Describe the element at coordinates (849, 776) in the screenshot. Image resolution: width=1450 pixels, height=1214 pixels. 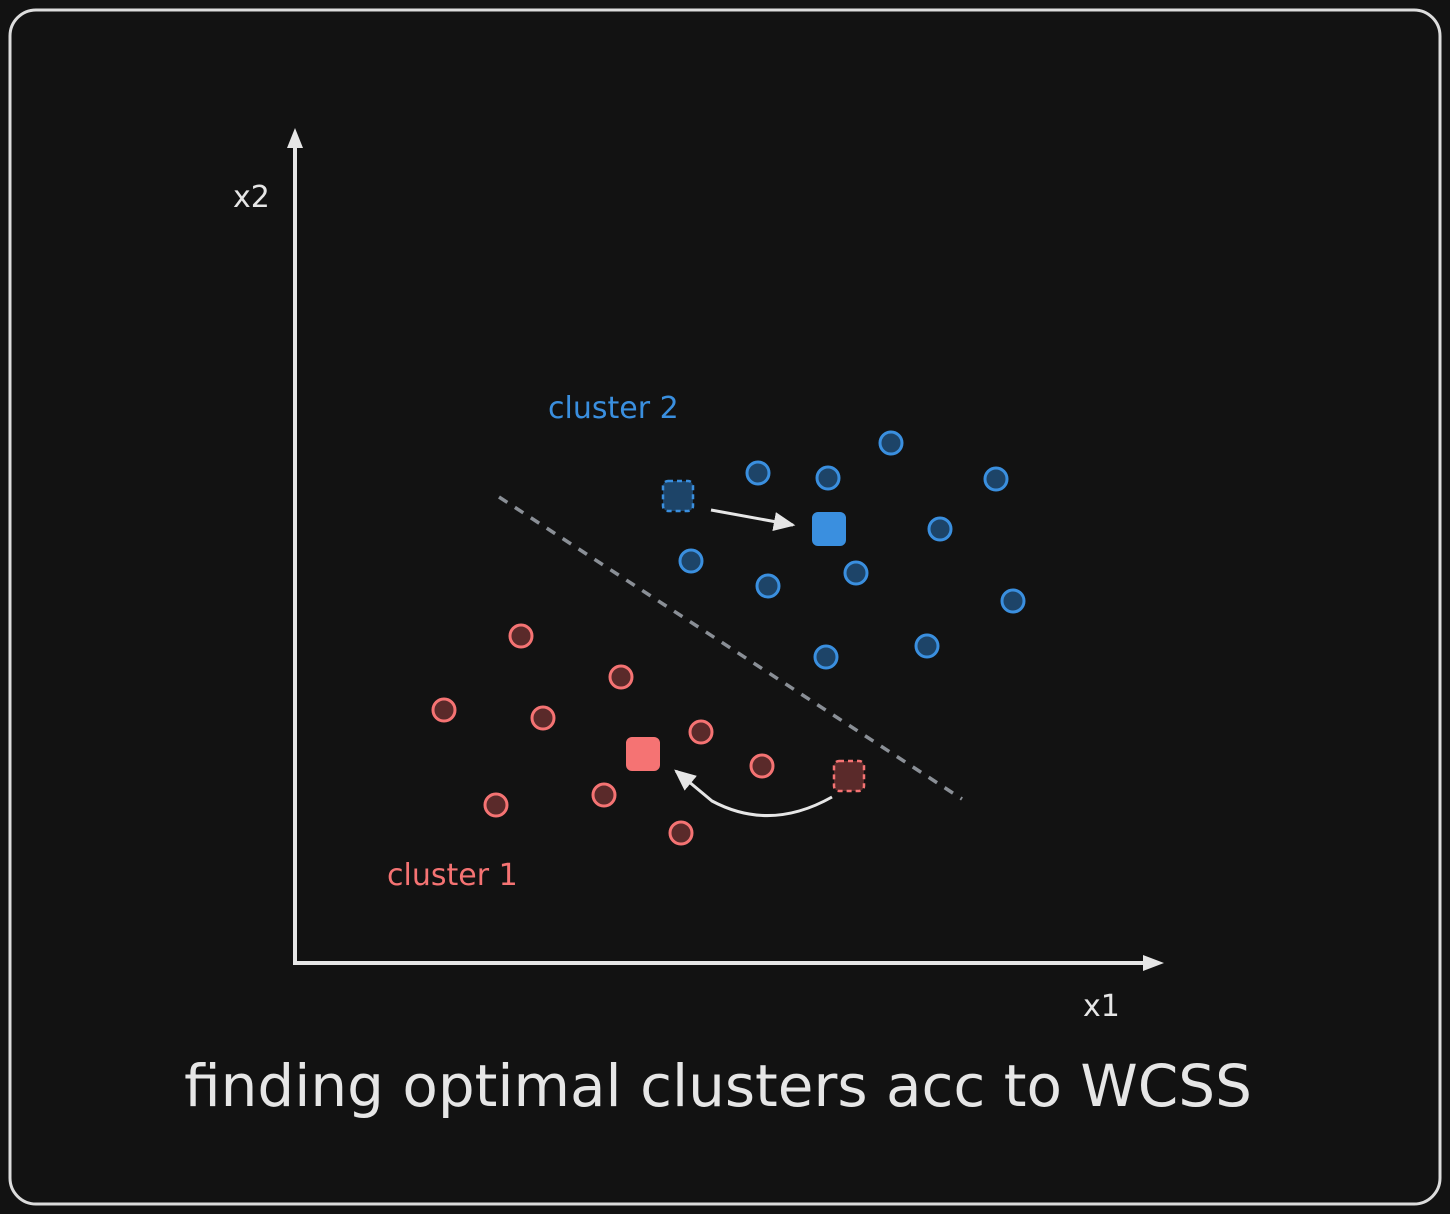
I see `cluster-1-old-centroid` at that location.